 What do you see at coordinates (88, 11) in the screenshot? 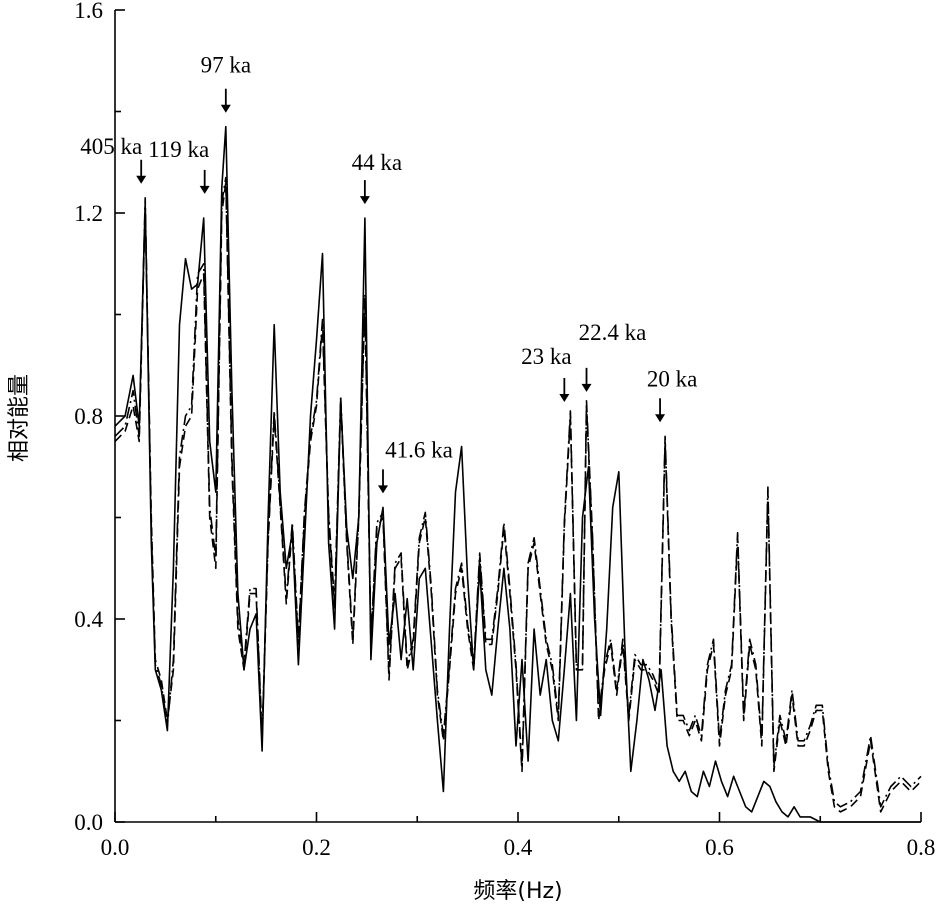
I see `y-tick-label: 1.6` at bounding box center [88, 11].